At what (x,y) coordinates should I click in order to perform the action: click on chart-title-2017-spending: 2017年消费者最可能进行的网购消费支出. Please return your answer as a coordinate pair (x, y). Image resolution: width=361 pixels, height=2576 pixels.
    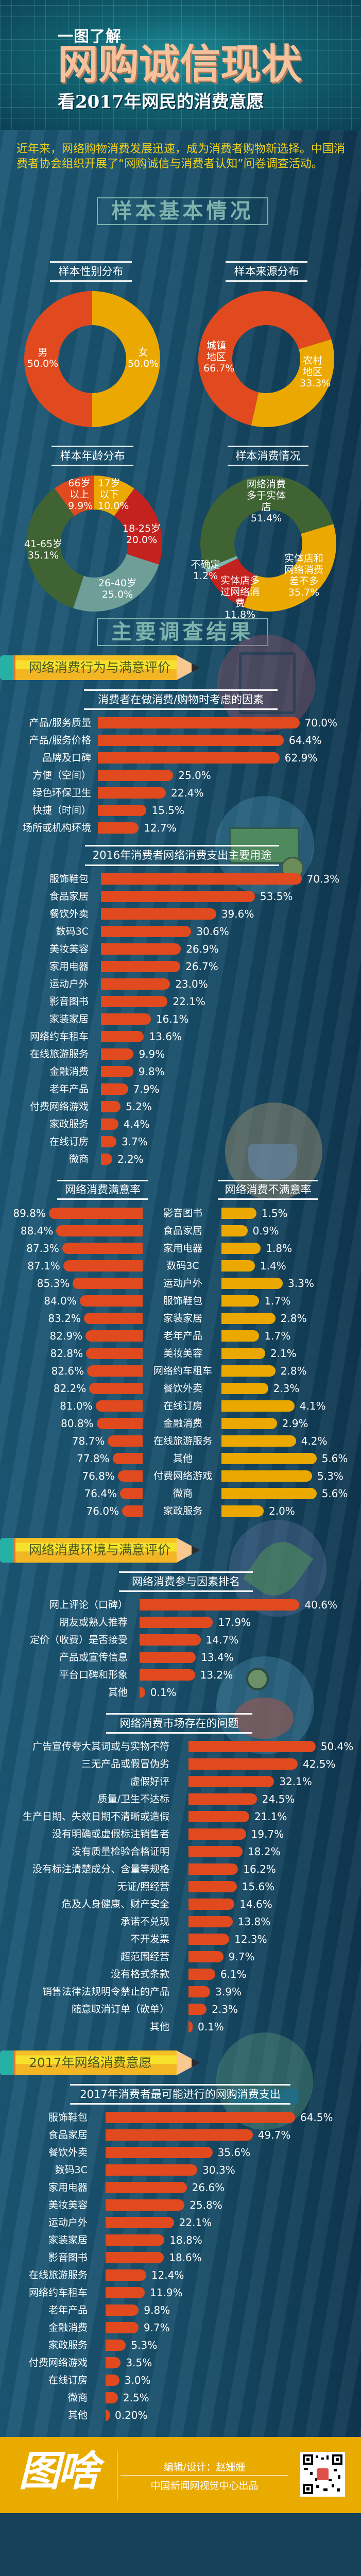
    Looking at the image, I should click on (180, 2094).